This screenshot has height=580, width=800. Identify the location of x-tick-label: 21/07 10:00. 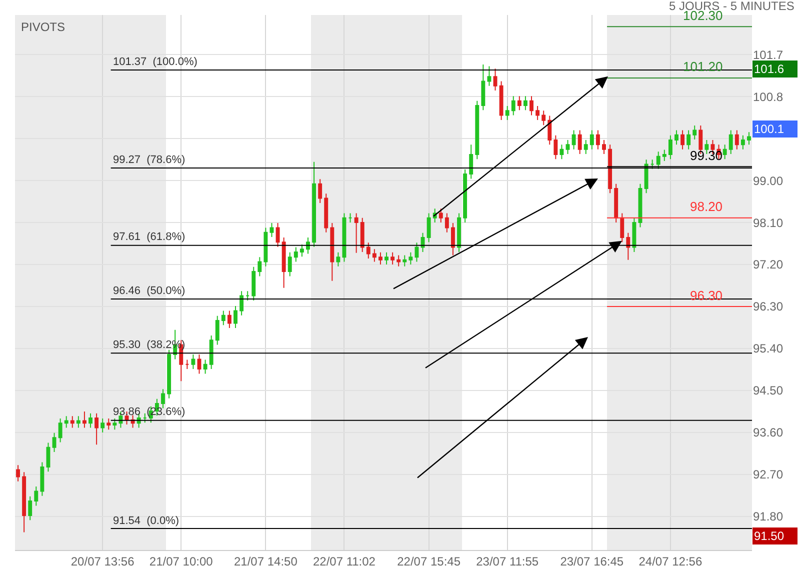
(181, 561).